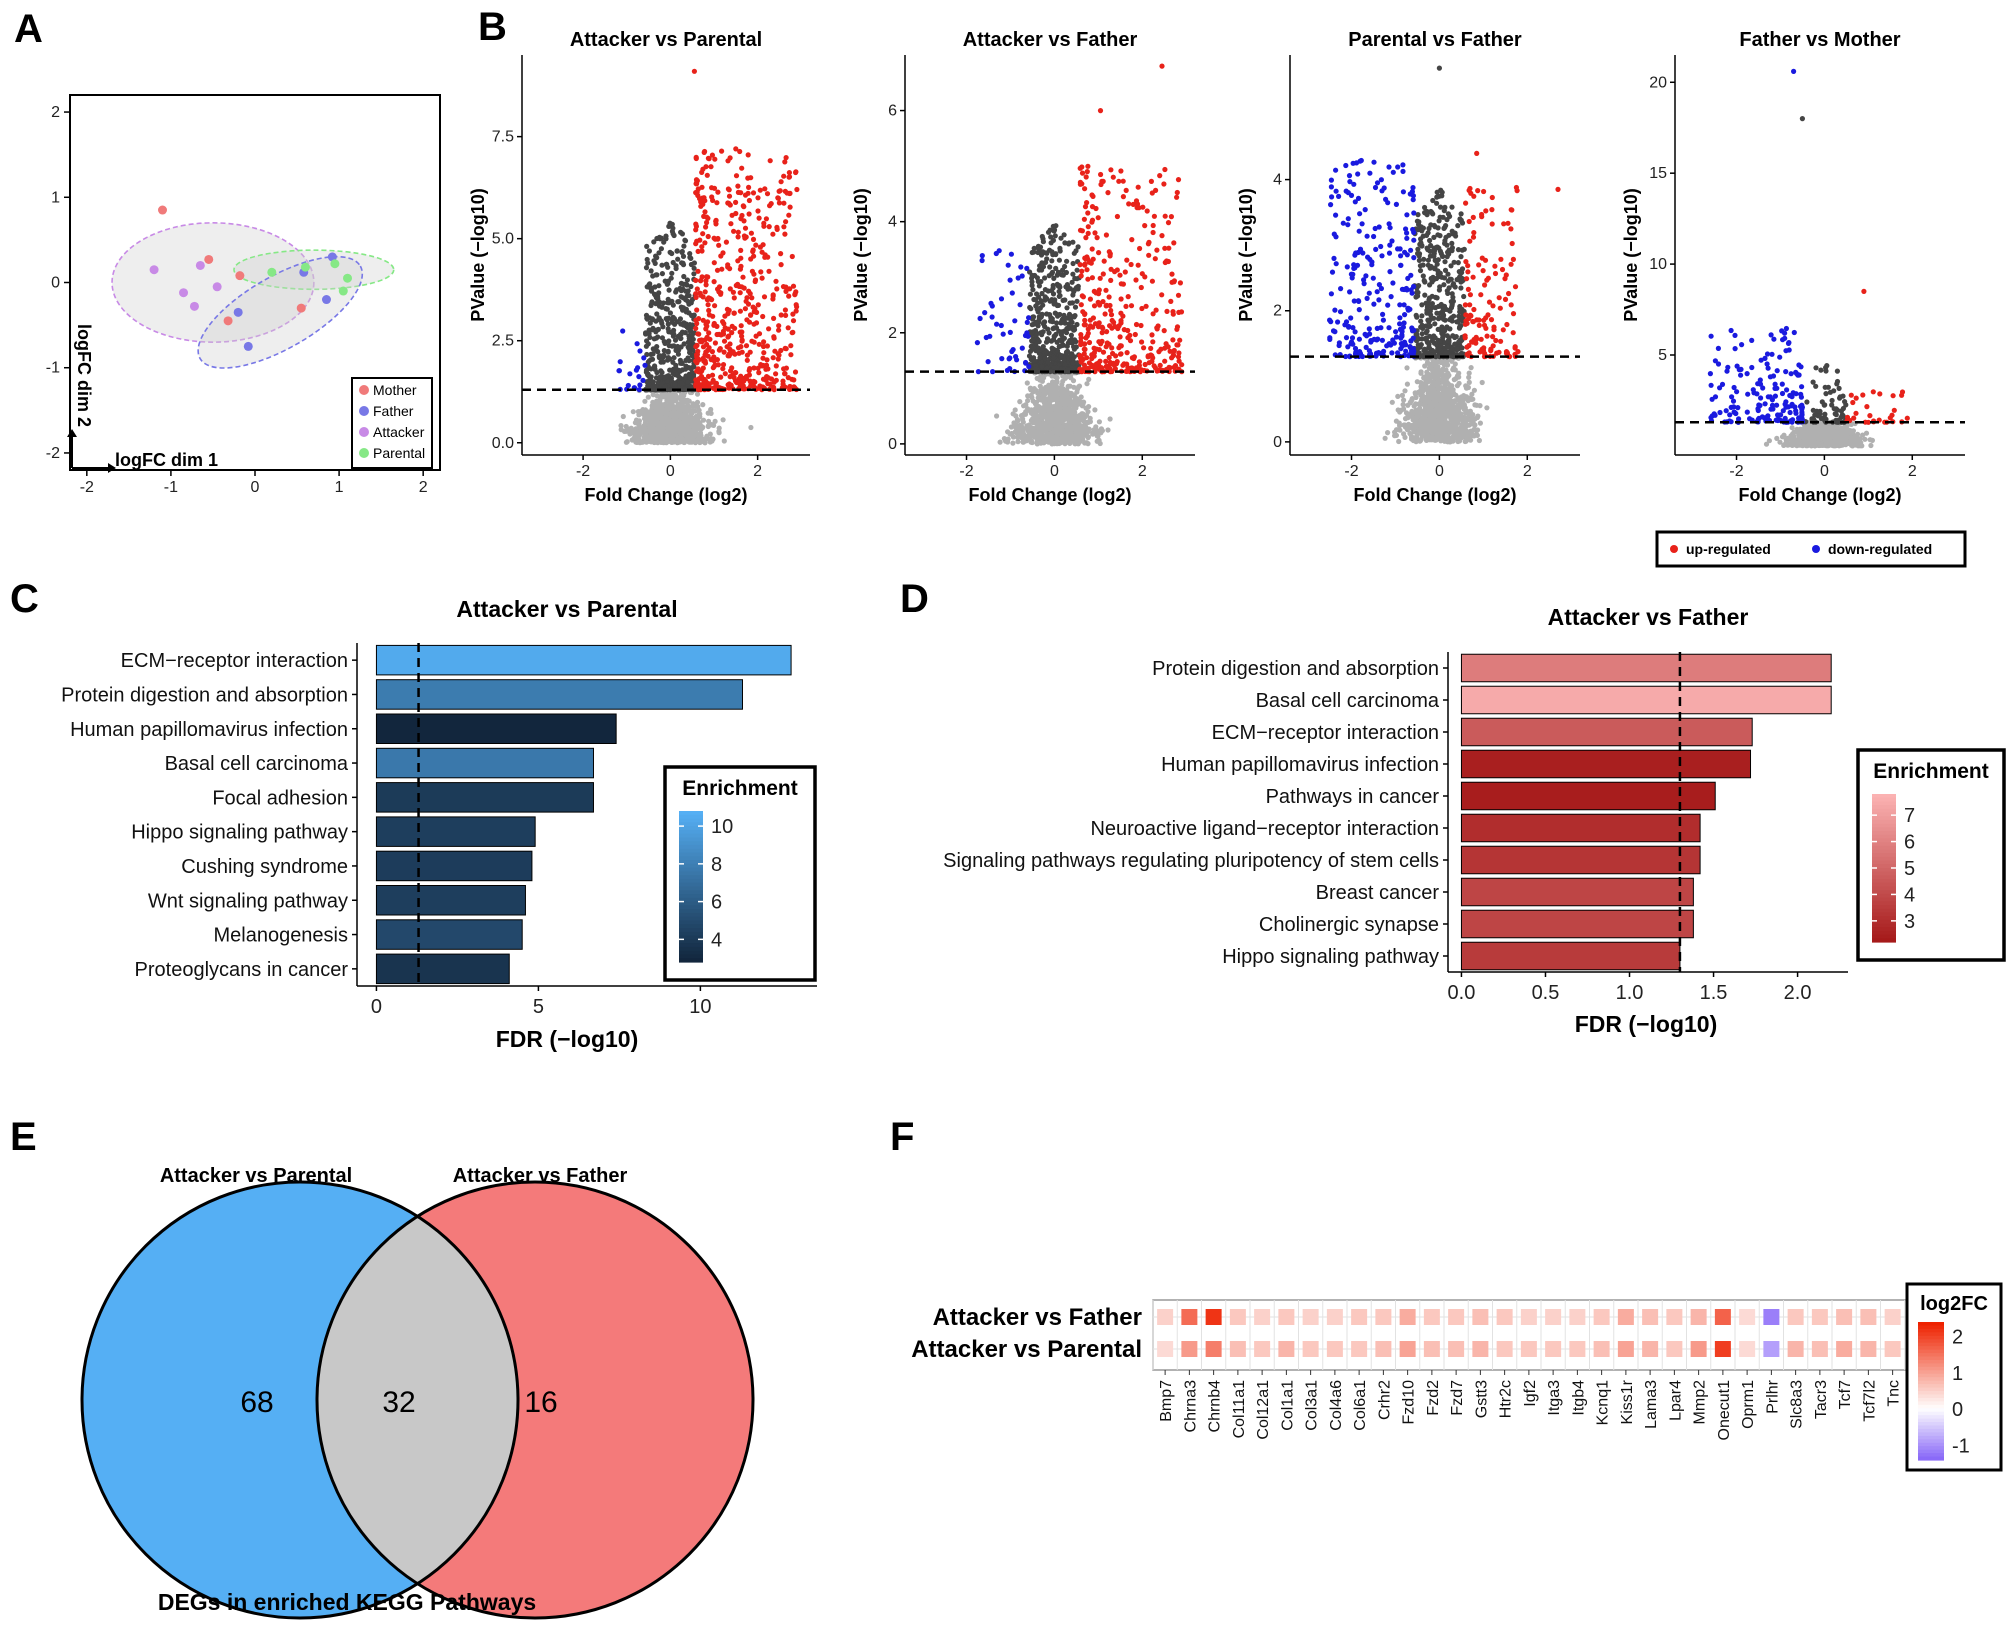 The width and height of the screenshot is (2007, 1625). What do you see at coordinates (166, 460) in the screenshot?
I see `x-axis-label: logFC dim 1` at bounding box center [166, 460].